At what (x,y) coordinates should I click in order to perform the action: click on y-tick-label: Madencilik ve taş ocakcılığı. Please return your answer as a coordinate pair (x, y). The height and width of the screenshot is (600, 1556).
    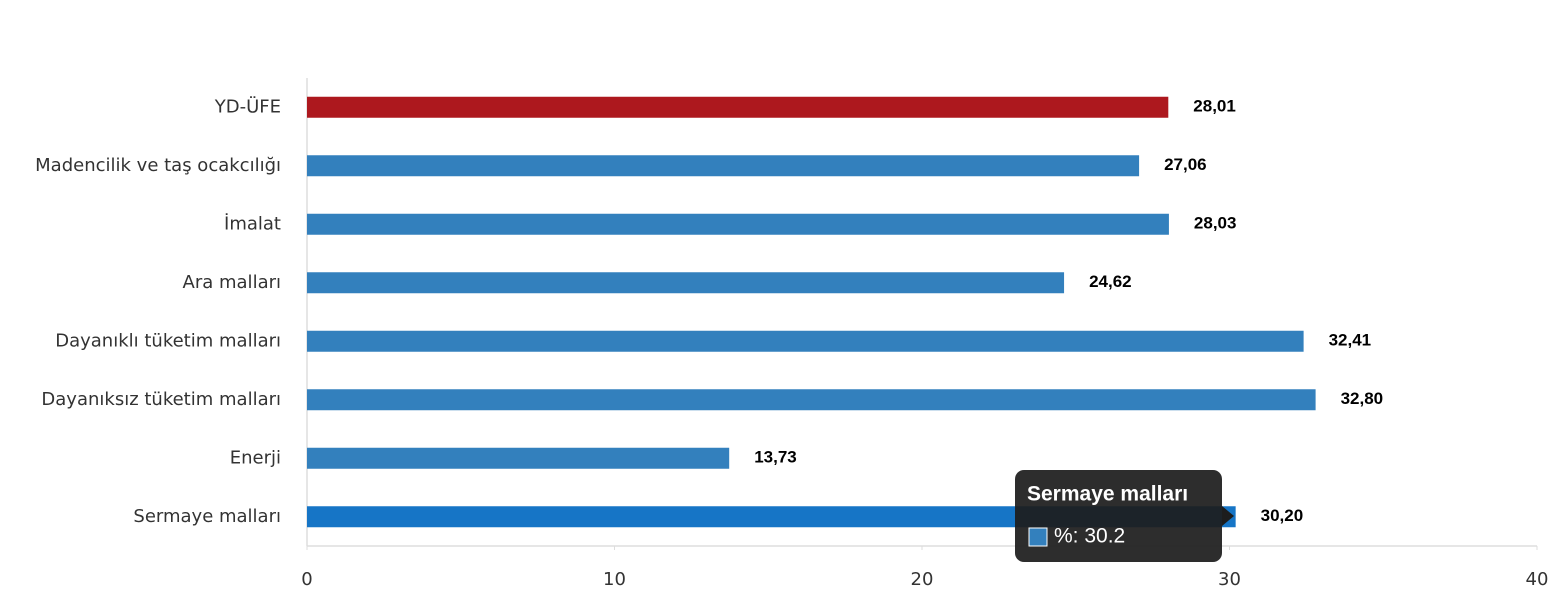
    Looking at the image, I should click on (158, 165).